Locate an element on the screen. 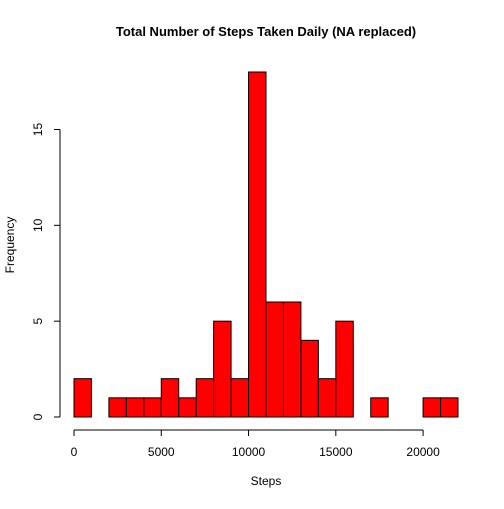 The height and width of the screenshot is (509, 504). y-tick-label: 0 is located at coordinates (38, 416).